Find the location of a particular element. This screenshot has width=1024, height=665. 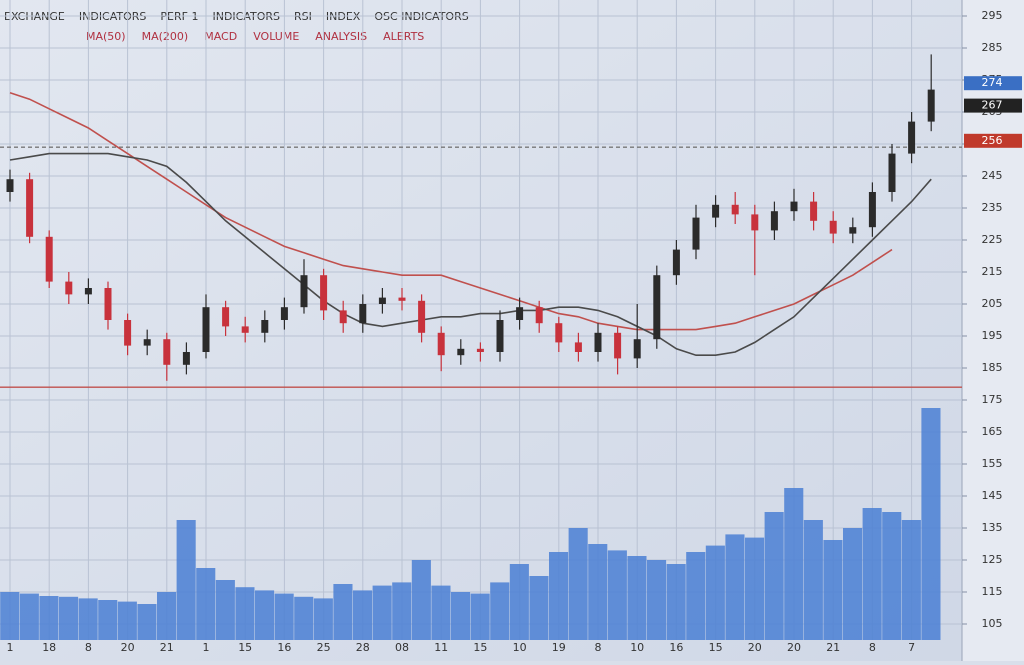

y-tick-label: 125 is located at coordinates (992, 559).